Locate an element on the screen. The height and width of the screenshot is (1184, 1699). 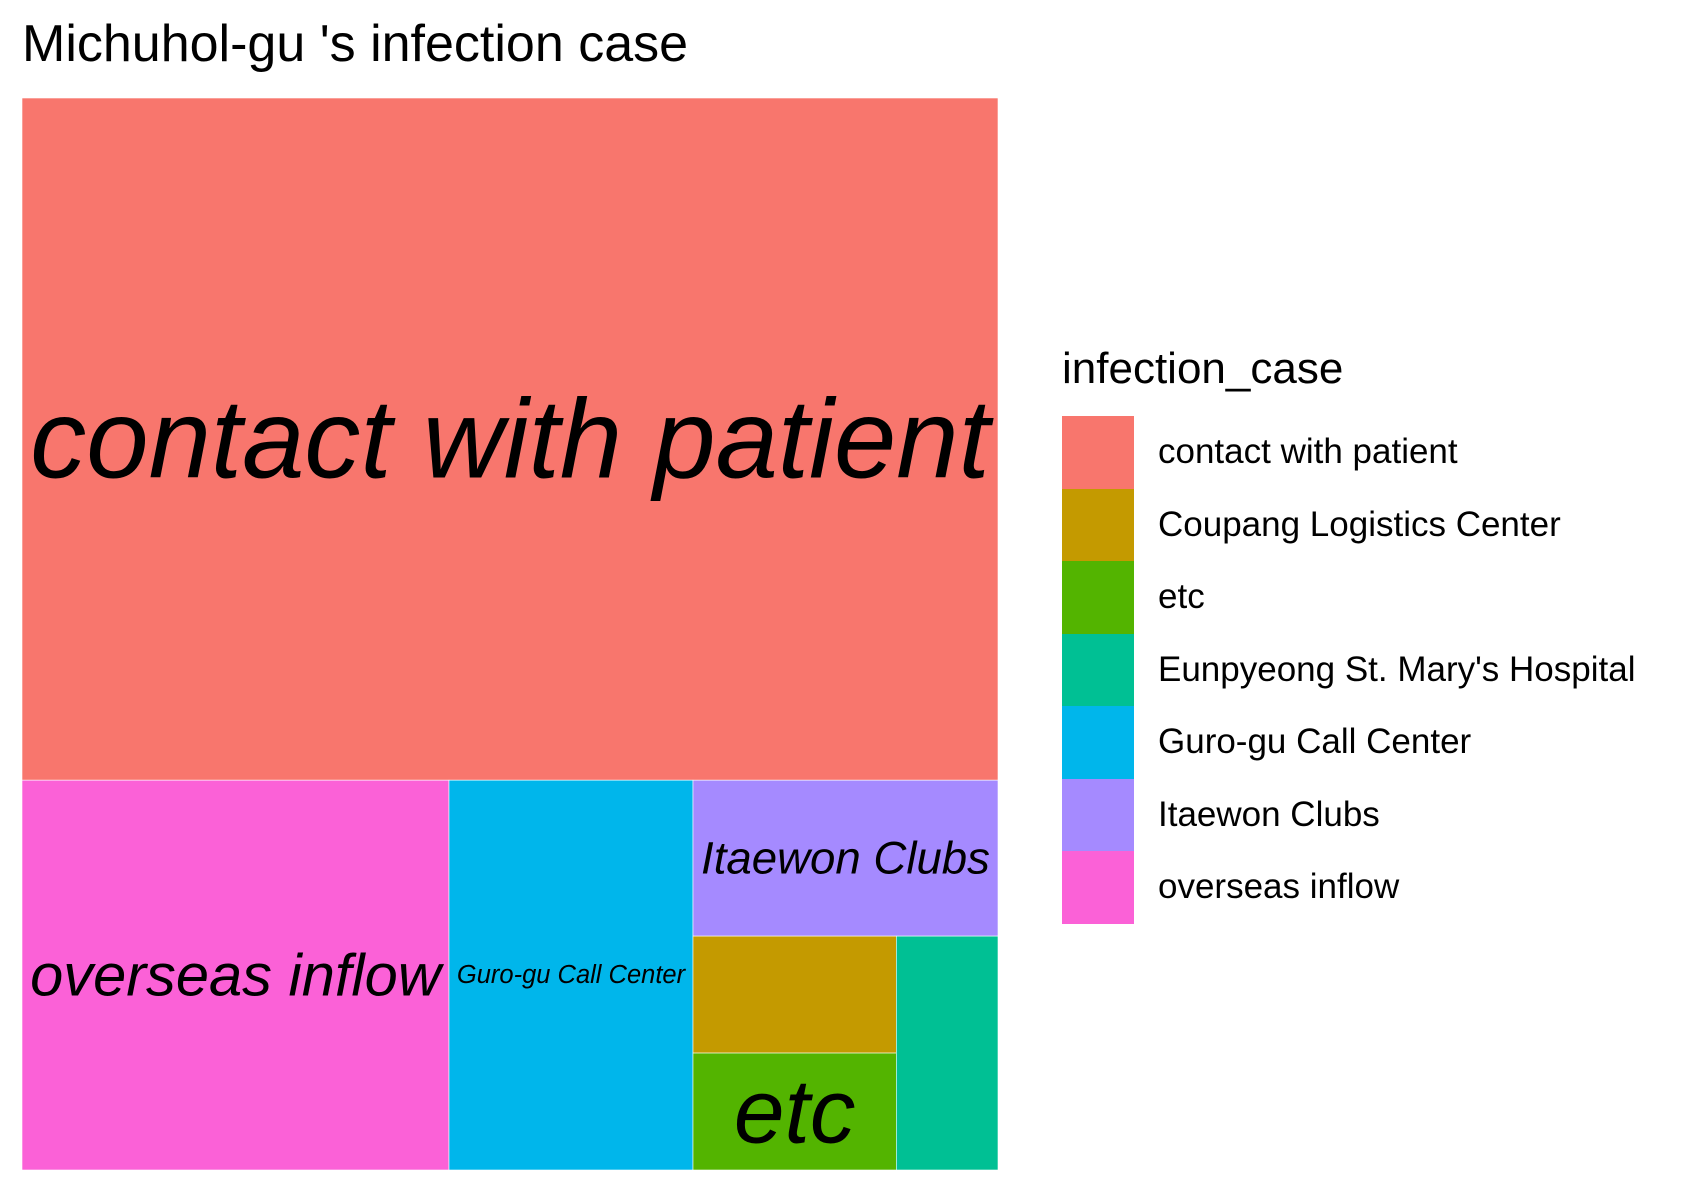
tile-label-guro-gu-call-center: Guro-gu Call Center is located at coordinates (572, 975).